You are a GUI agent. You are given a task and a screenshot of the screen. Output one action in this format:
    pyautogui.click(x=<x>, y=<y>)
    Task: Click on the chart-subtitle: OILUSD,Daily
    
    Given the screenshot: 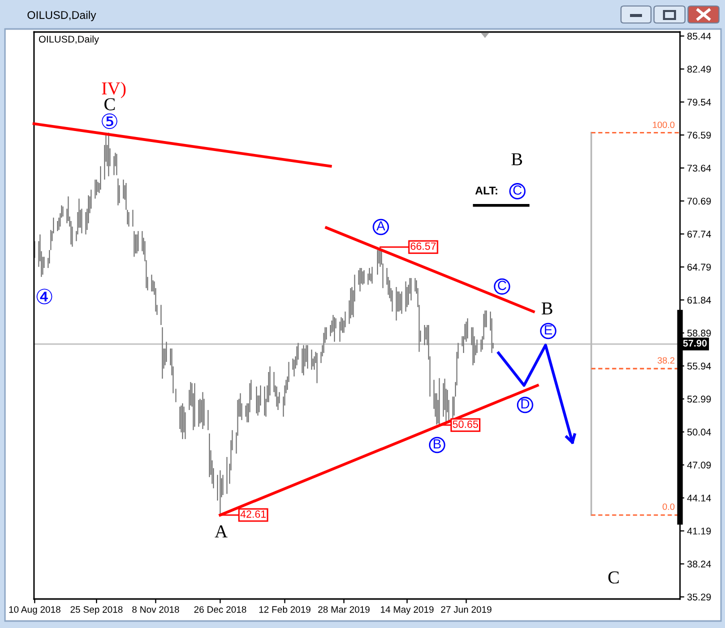 What is the action you would take?
    pyautogui.click(x=68, y=40)
    